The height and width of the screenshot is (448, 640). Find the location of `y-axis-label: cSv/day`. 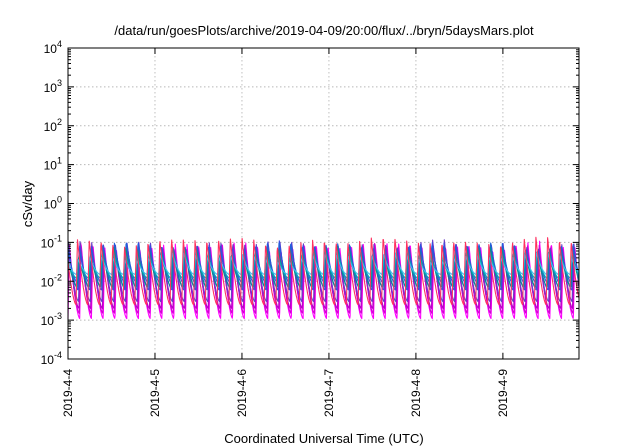

y-axis-label: cSv/day is located at coordinates (27, 203).